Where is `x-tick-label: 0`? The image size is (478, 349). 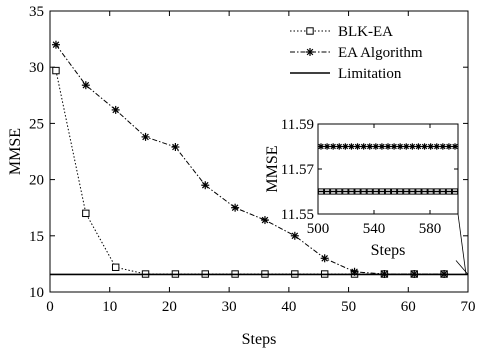 x-tick-label: 0 is located at coordinates (50, 307).